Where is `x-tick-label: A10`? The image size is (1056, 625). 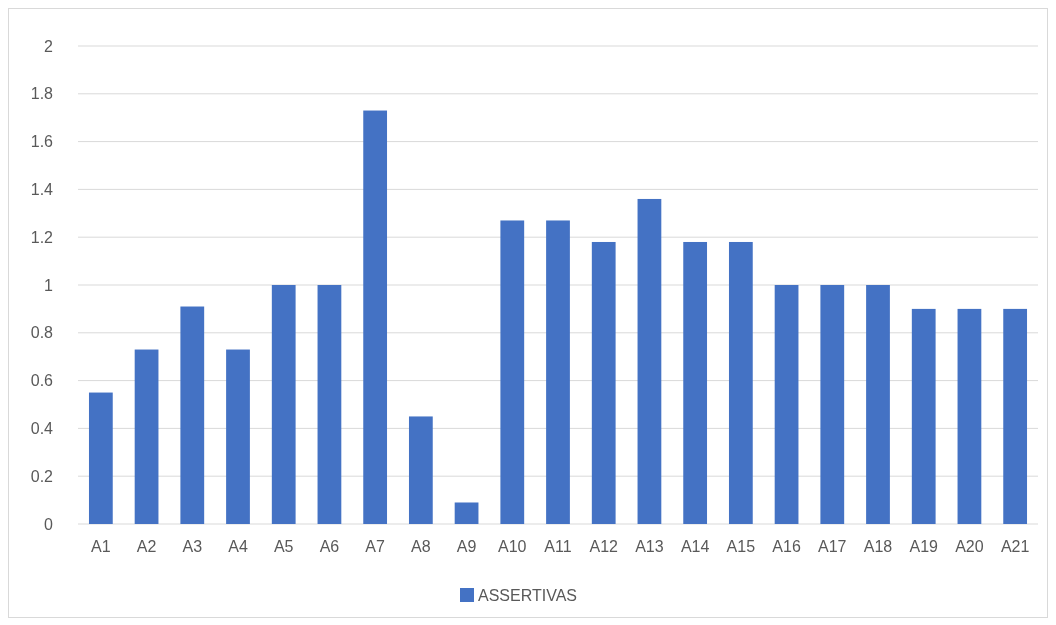 x-tick-label: A10 is located at coordinates (512, 546).